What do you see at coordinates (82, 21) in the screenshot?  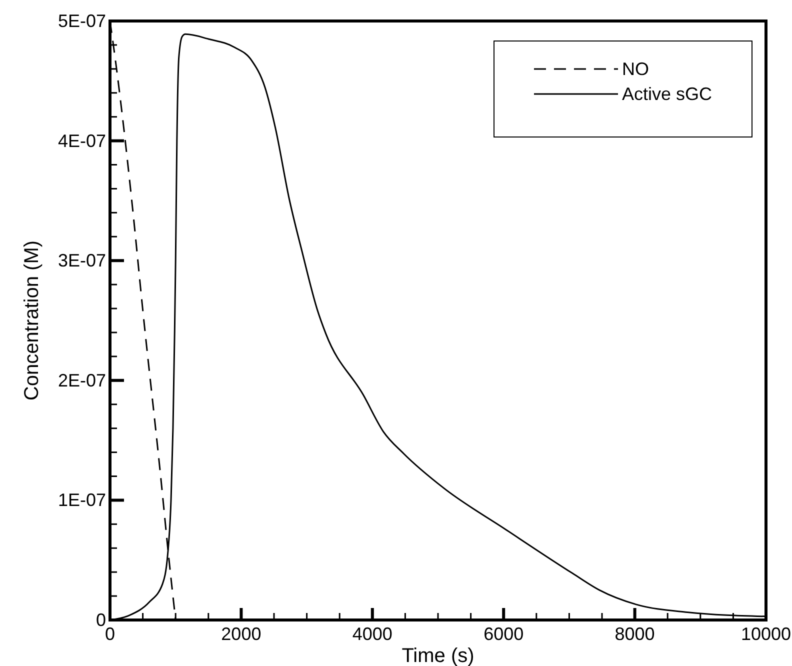 I see `y-tick-label: 5E-07` at bounding box center [82, 21].